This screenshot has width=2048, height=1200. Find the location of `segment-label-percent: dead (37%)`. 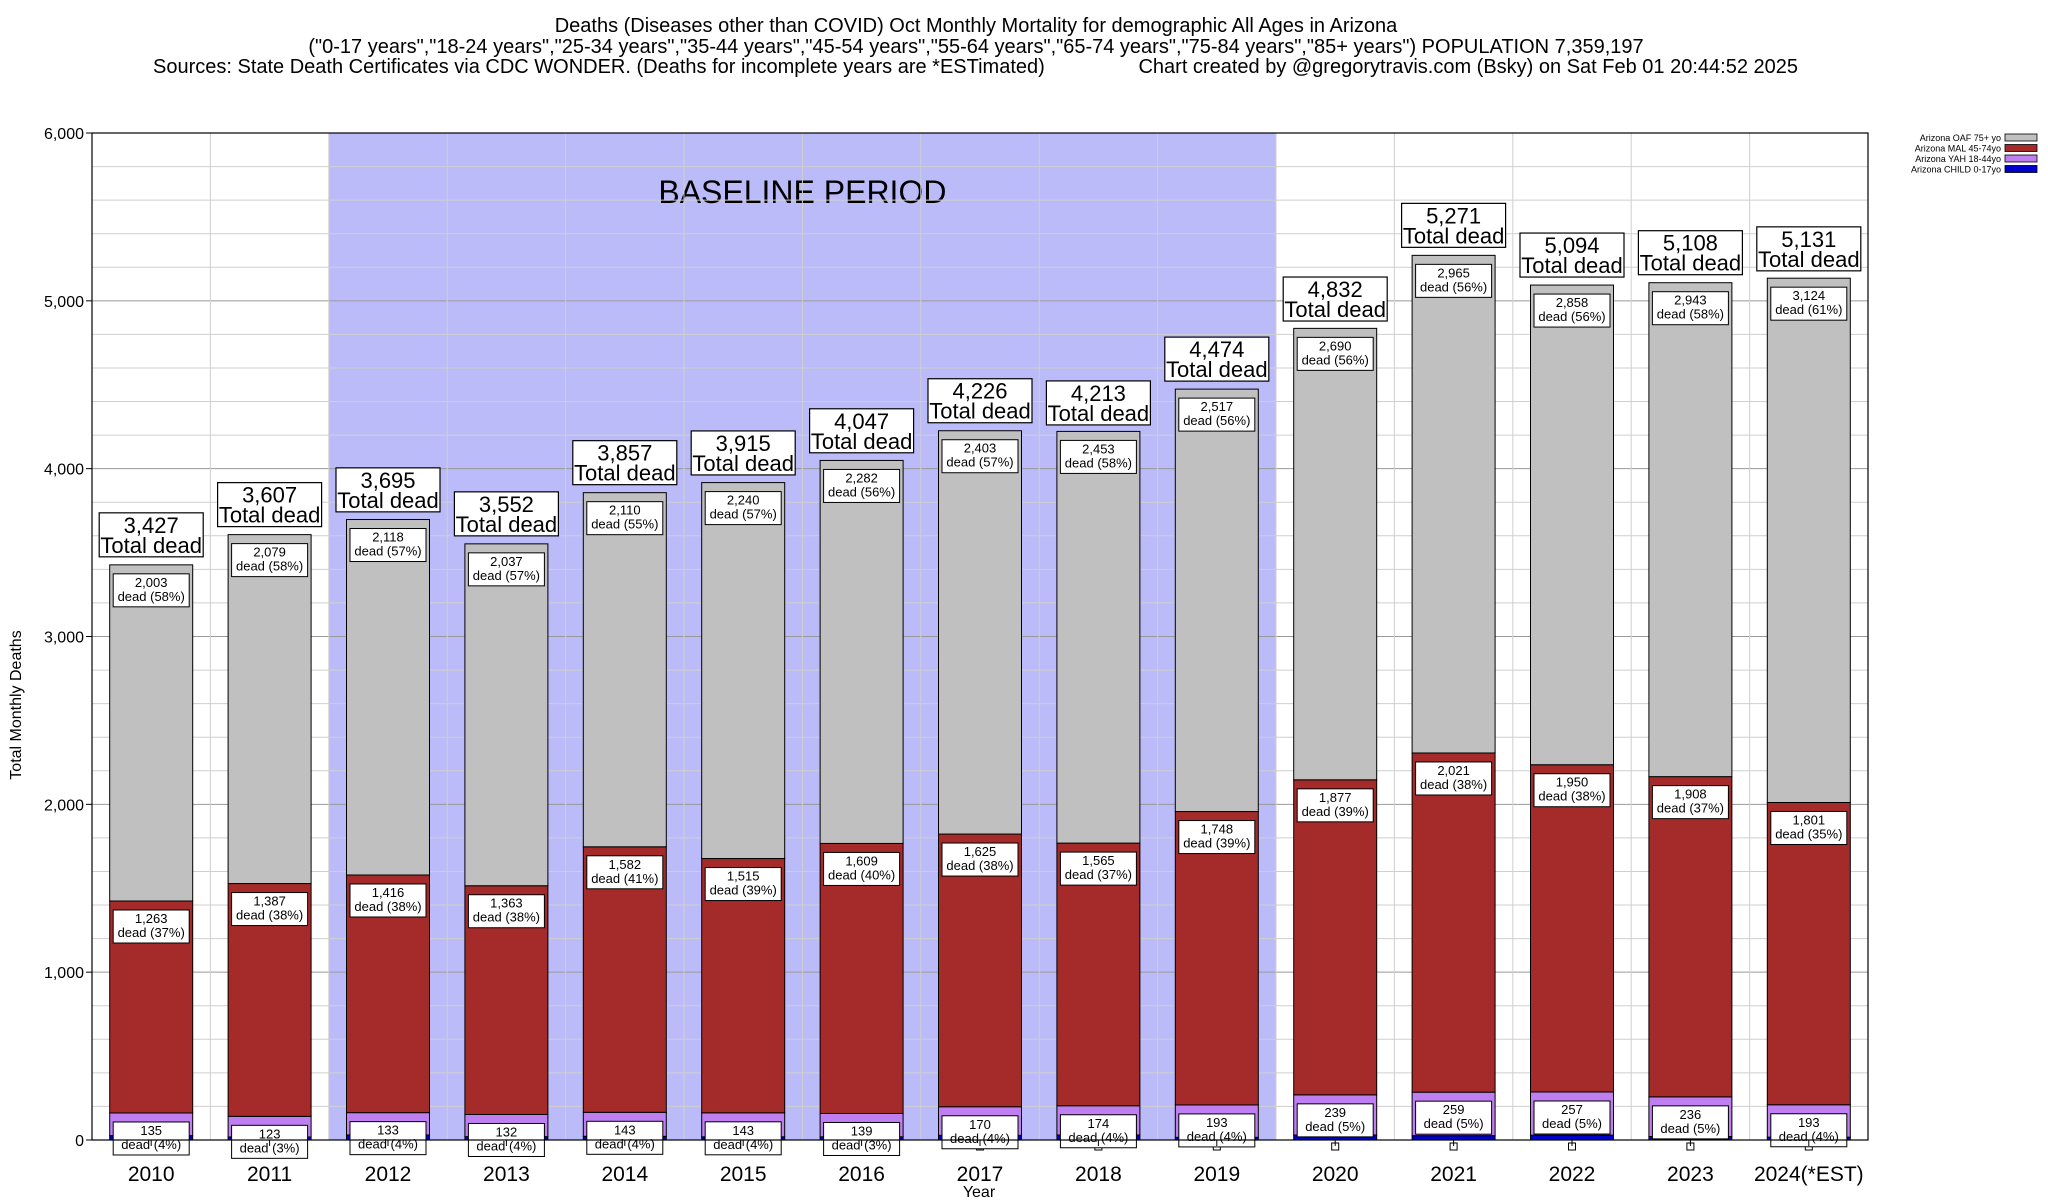

segment-label-percent: dead (37%) is located at coordinates (151, 932).